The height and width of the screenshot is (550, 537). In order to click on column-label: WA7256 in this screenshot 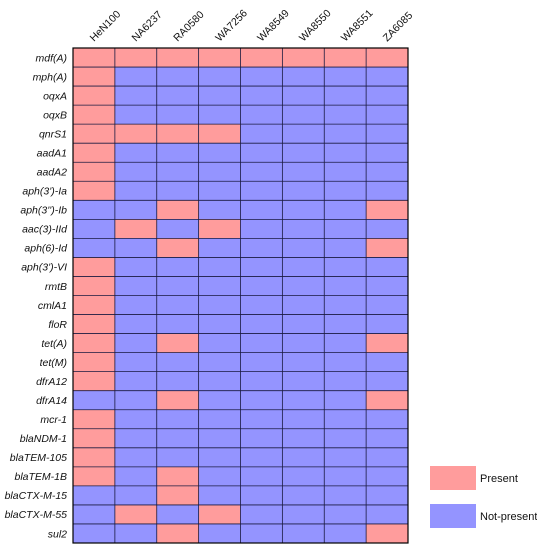, I will do `click(231, 25)`.